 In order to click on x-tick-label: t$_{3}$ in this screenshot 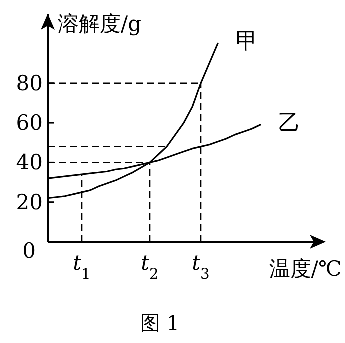, I will do `click(201, 266)`.